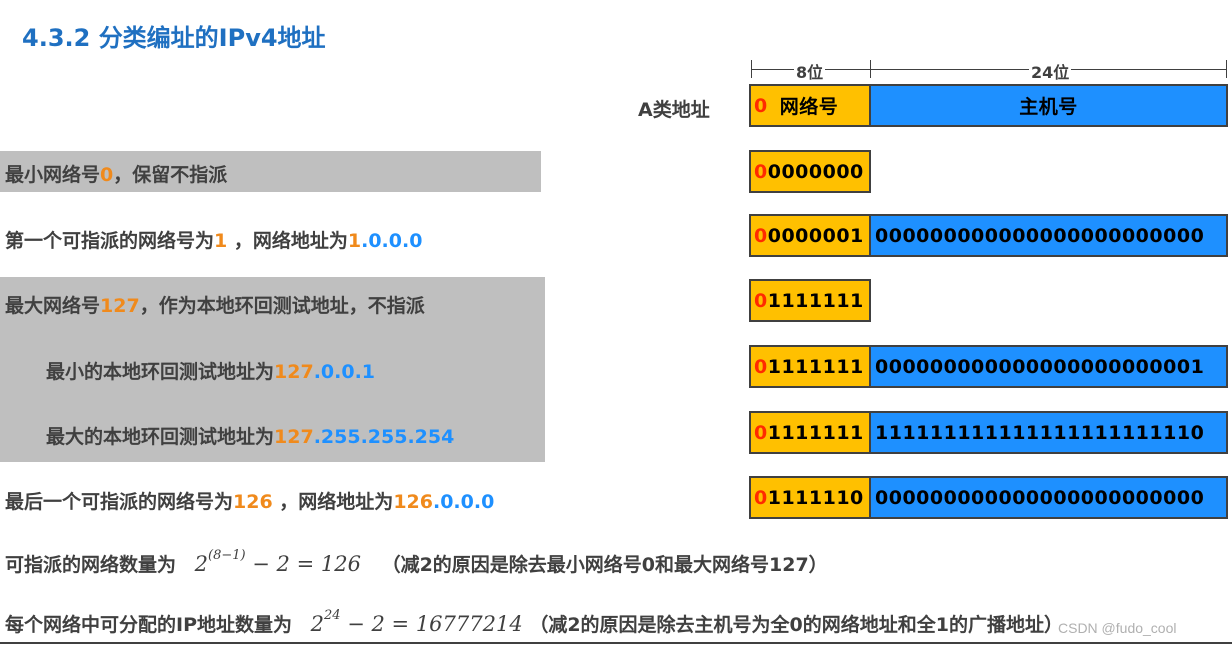 This screenshot has width=1232, height=647. Describe the element at coordinates (810, 105) in the screenshot. I see `header-network-cell: 0 网络号` at that location.